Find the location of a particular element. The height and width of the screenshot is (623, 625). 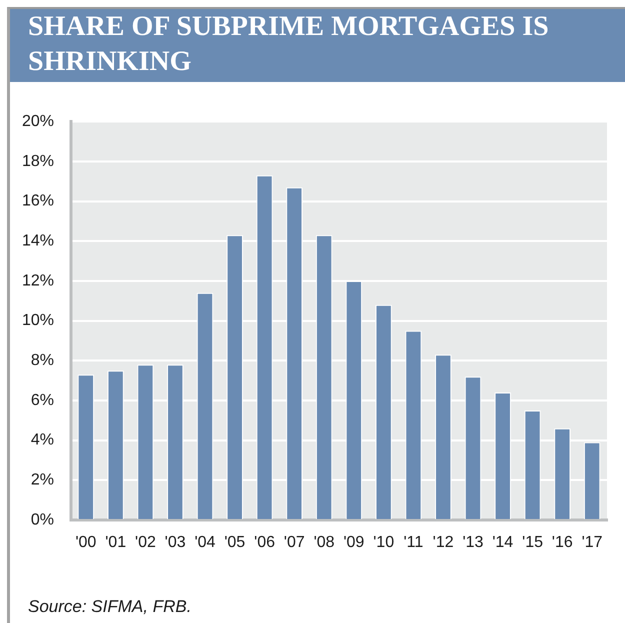

x-tick-label: '14 is located at coordinates (503, 543).